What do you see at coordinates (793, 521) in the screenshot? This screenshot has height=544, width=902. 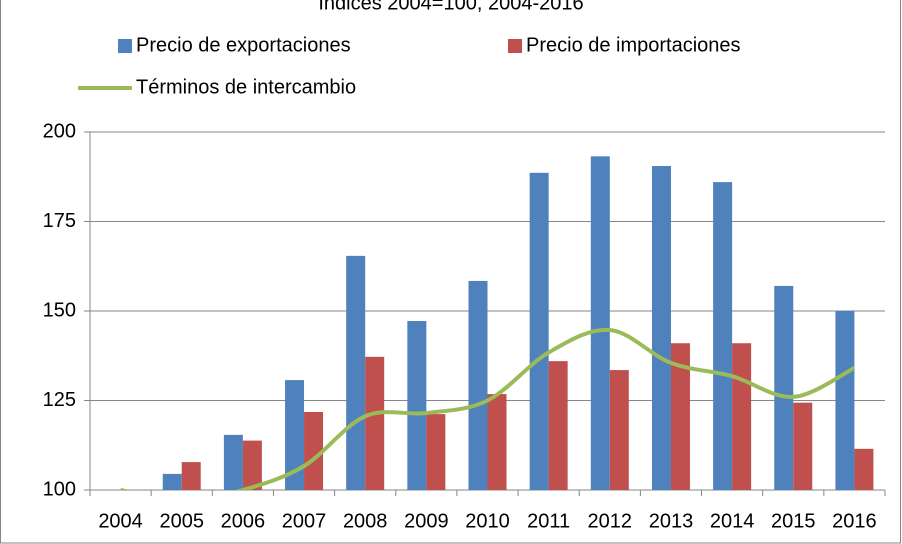 I see `x-tick-label: 2015` at bounding box center [793, 521].